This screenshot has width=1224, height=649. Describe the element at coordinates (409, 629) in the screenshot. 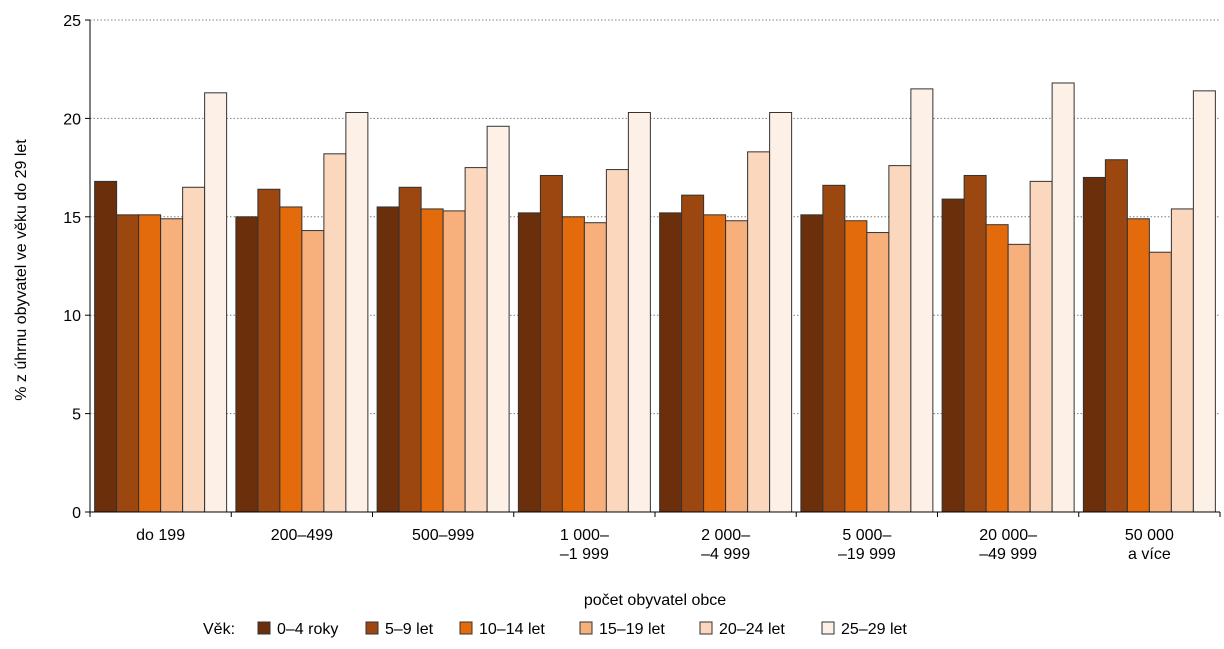

I see `legend-label: 5–9 let` at that location.